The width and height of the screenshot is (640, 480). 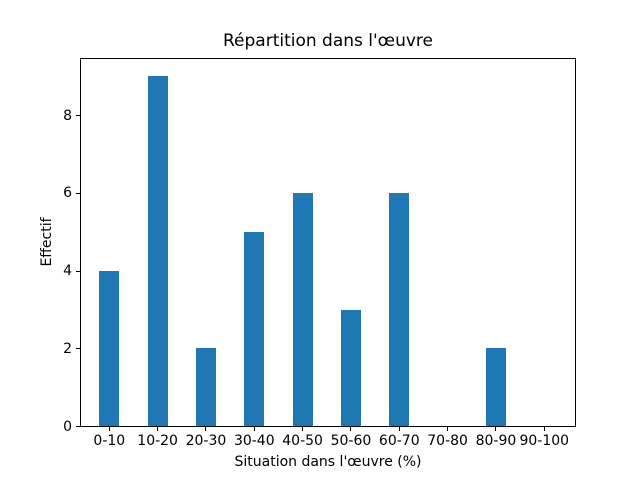 I want to click on y-tick-label: 0, so click(x=67, y=426).